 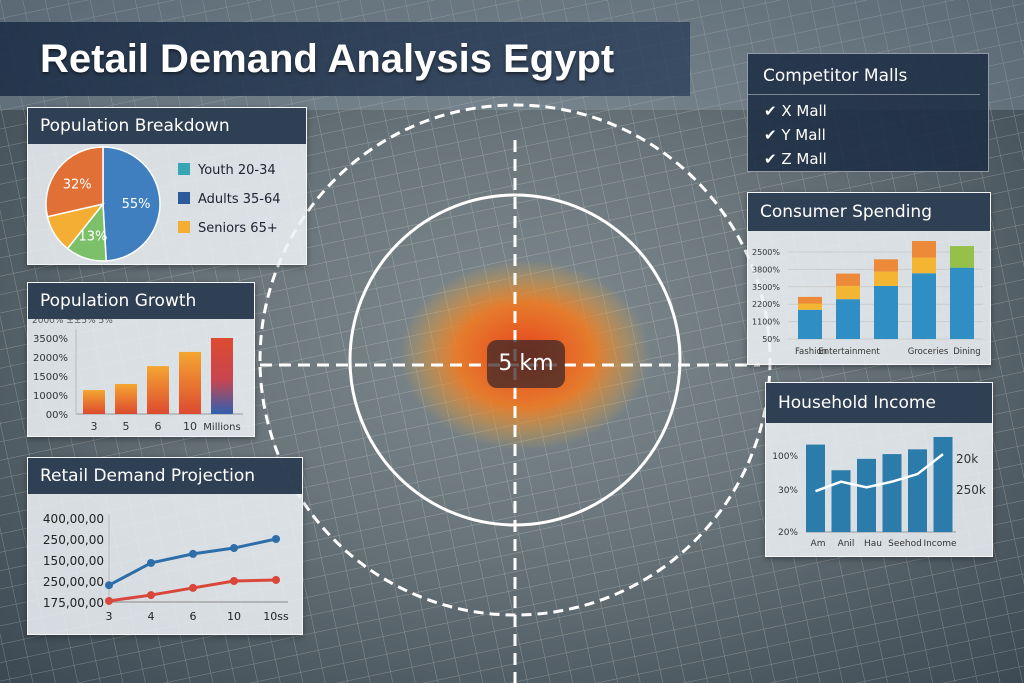 What do you see at coordinates (766, 252) in the screenshot?
I see `y-tick-label: 2500%` at bounding box center [766, 252].